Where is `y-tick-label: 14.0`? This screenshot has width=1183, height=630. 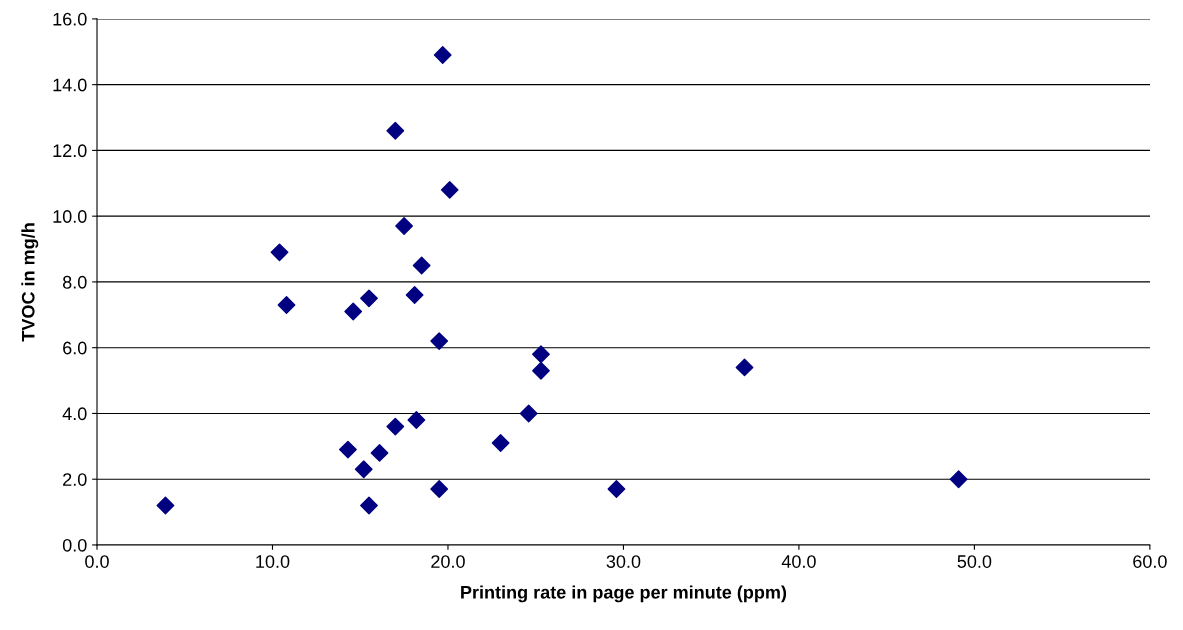 y-tick-label: 14.0 is located at coordinates (70, 85).